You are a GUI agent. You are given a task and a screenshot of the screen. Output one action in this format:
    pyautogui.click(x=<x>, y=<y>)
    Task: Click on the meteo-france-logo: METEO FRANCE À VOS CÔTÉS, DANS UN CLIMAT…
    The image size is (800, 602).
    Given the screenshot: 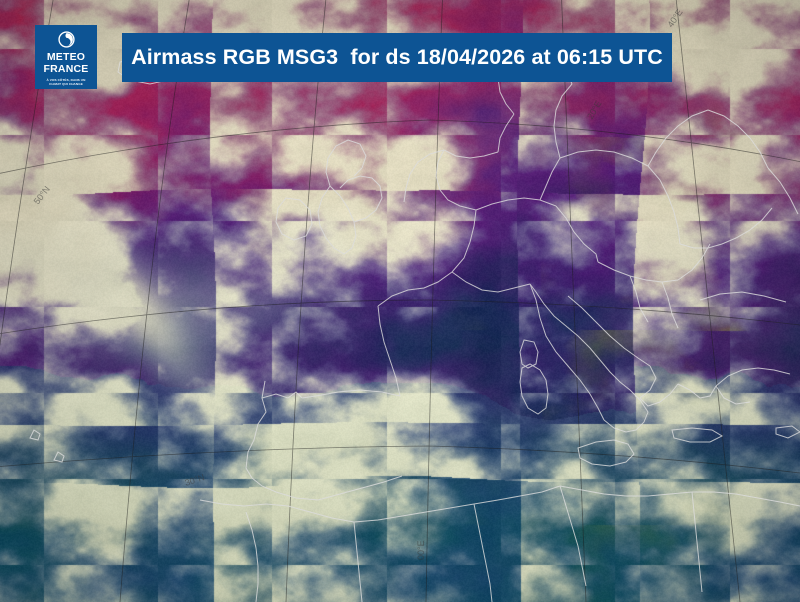 What is the action you would take?
    pyautogui.click(x=66, y=57)
    